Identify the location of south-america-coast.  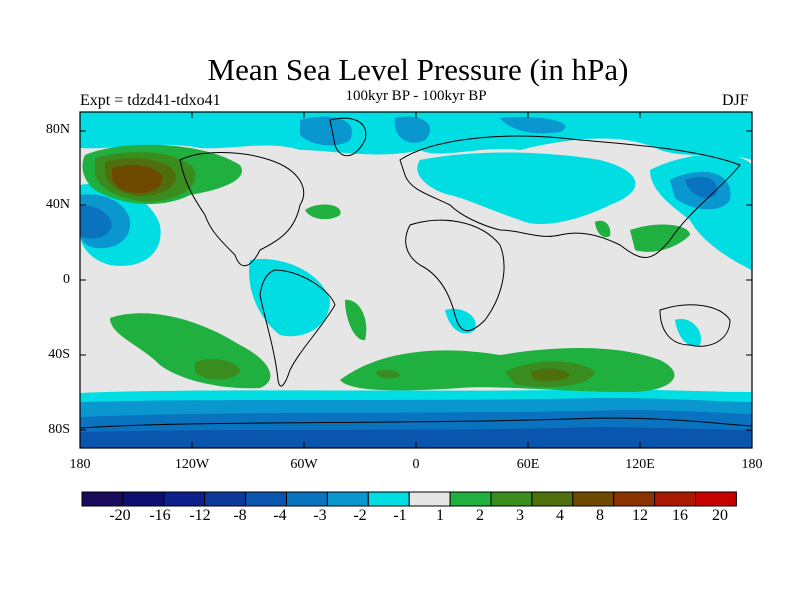
(297, 328).